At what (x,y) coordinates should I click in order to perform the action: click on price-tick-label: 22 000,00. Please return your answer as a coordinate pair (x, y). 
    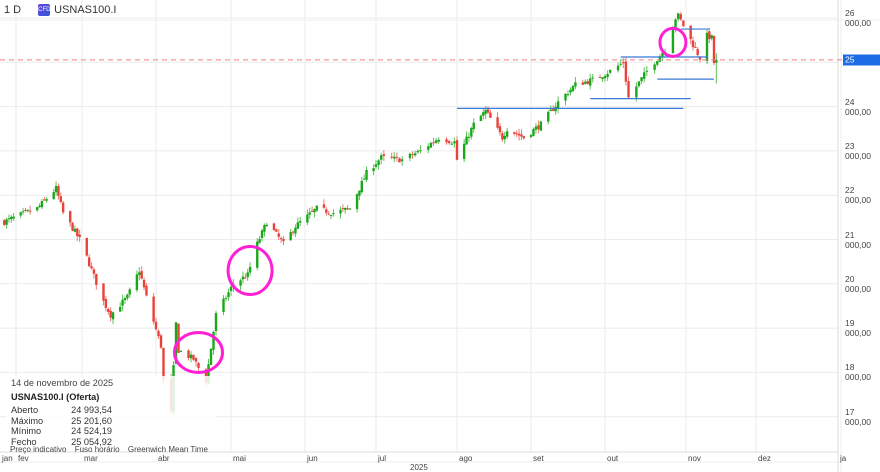
    Looking at the image, I should click on (858, 195).